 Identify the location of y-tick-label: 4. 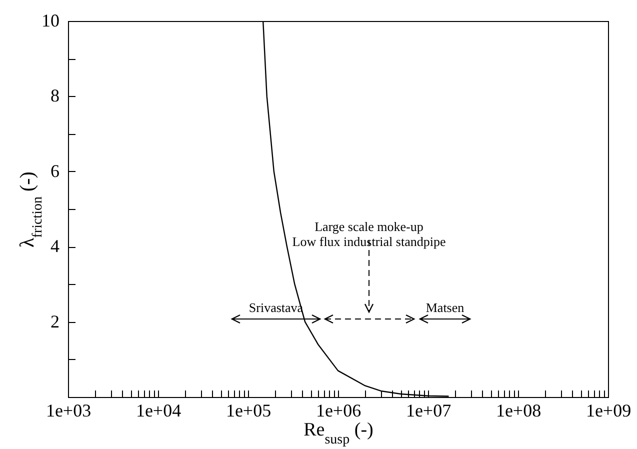
(55, 246).